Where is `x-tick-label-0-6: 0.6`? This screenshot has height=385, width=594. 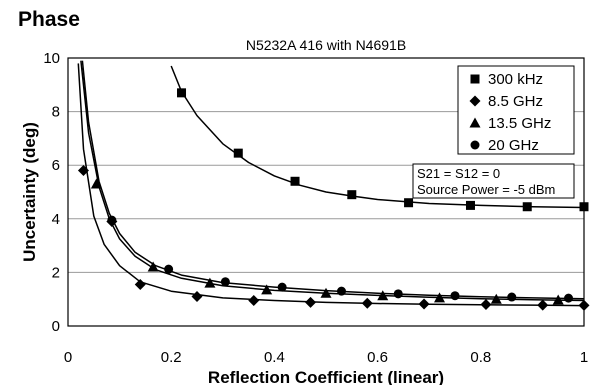 x-tick-label-0-6: 0.6 is located at coordinates (377, 357).